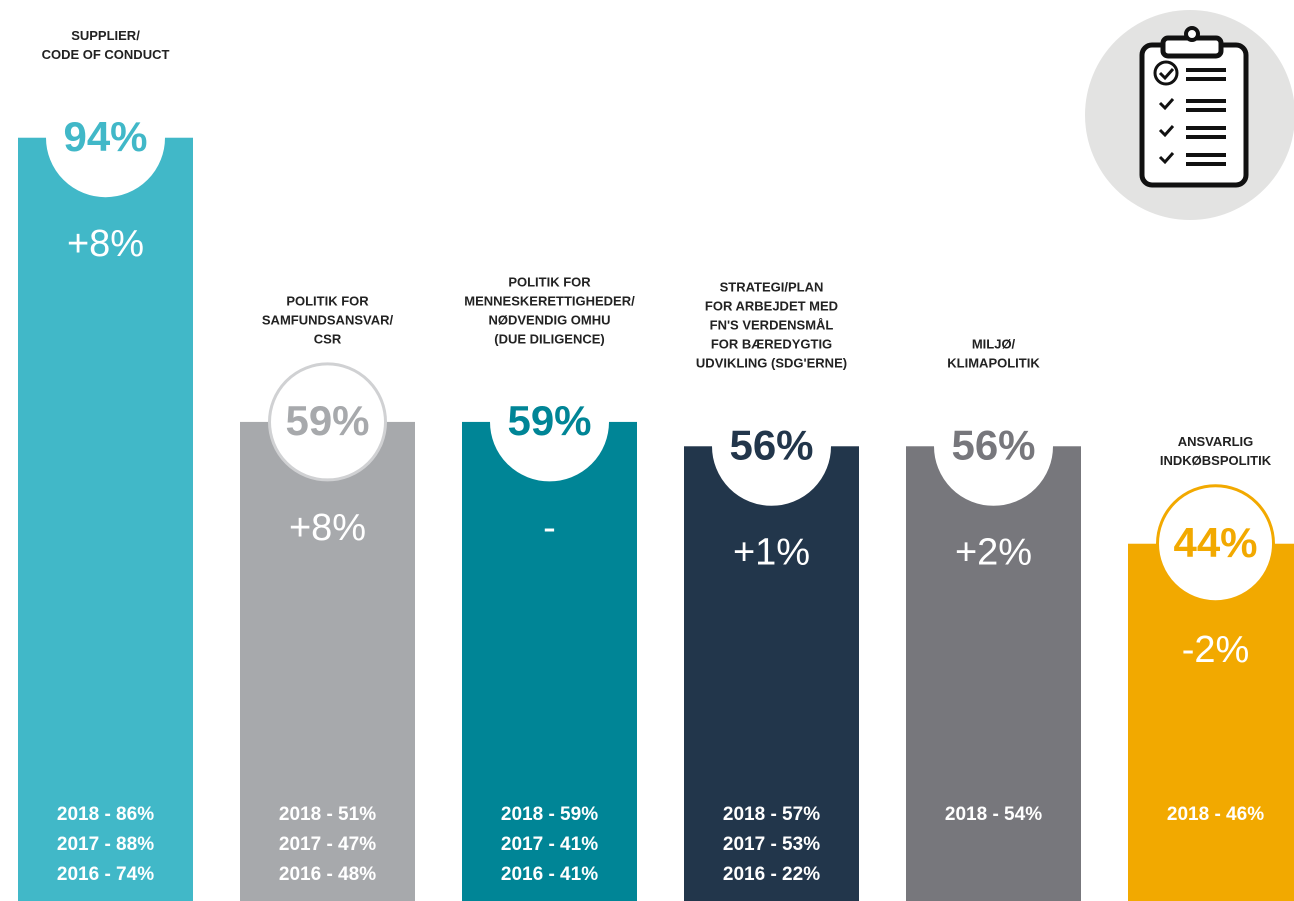 Image resolution: width=1294 pixels, height=901 pixels. What do you see at coordinates (549, 300) in the screenshot?
I see `category-label: MENNESKERETTIGHEDER/` at bounding box center [549, 300].